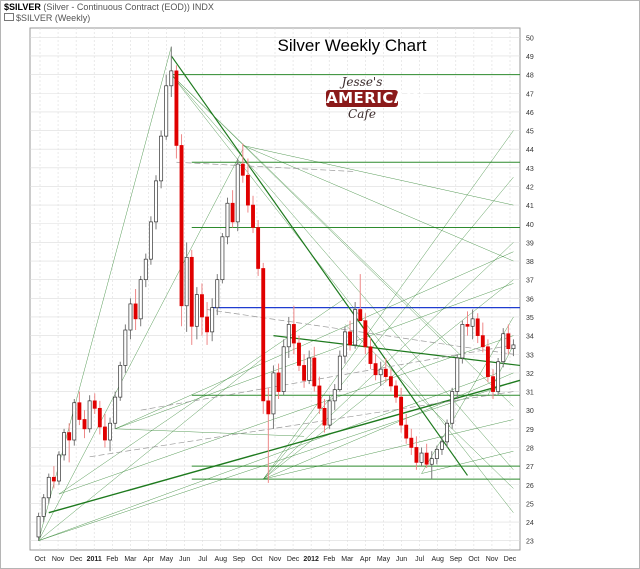 The image size is (640, 569). I want to click on logo-line1: Jesse's, so click(362, 82).